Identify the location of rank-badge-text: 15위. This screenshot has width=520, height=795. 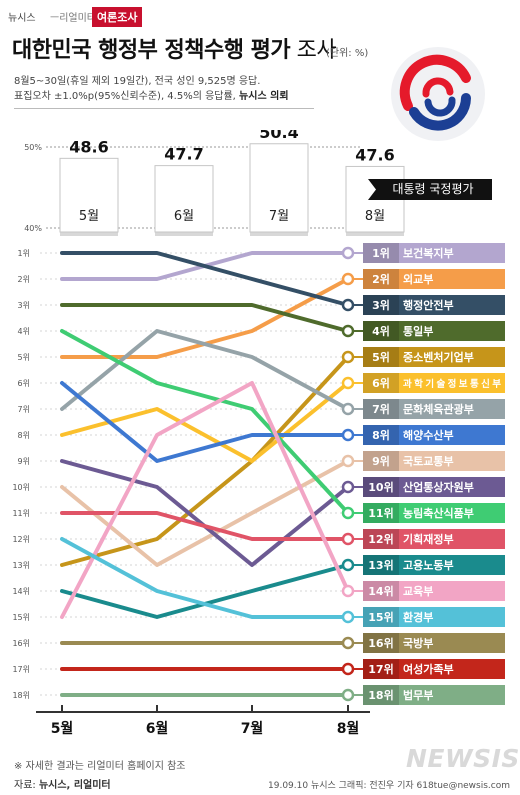
(380, 617).